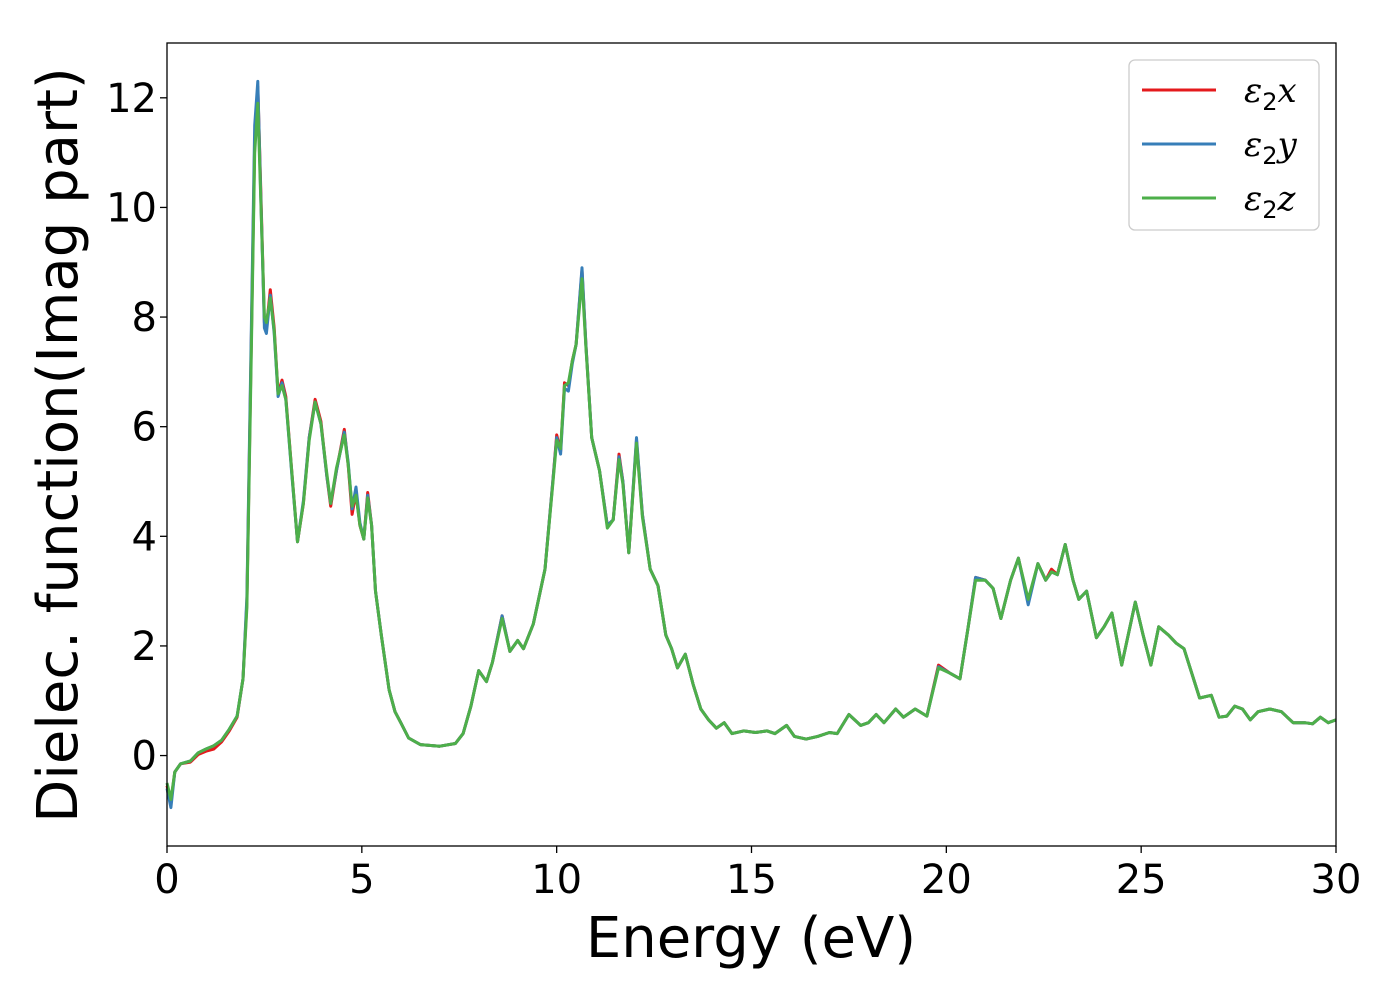 The height and width of the screenshot is (1000, 1400). What do you see at coordinates (166, 880) in the screenshot?
I see `x-tick-label: 0` at bounding box center [166, 880].